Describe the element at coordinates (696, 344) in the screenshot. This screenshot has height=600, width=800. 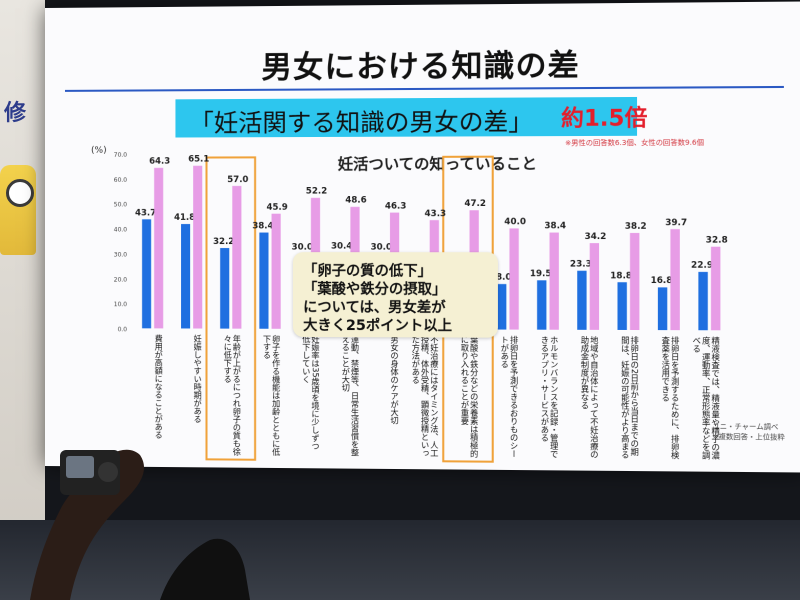
I see `category-label: べる` at that location.